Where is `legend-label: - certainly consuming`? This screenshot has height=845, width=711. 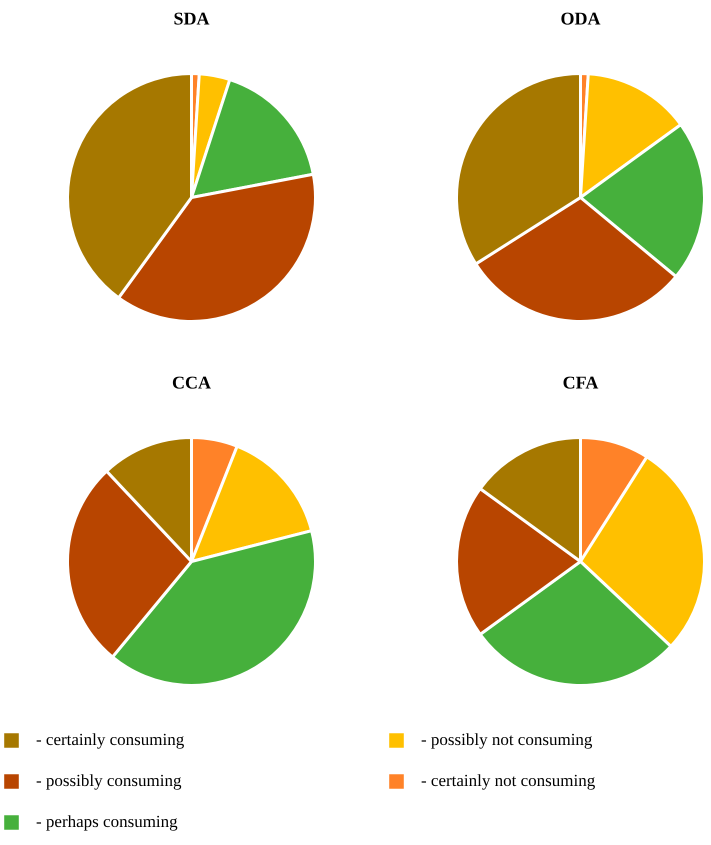
legend-label: - certainly consuming is located at coordinates (111, 740).